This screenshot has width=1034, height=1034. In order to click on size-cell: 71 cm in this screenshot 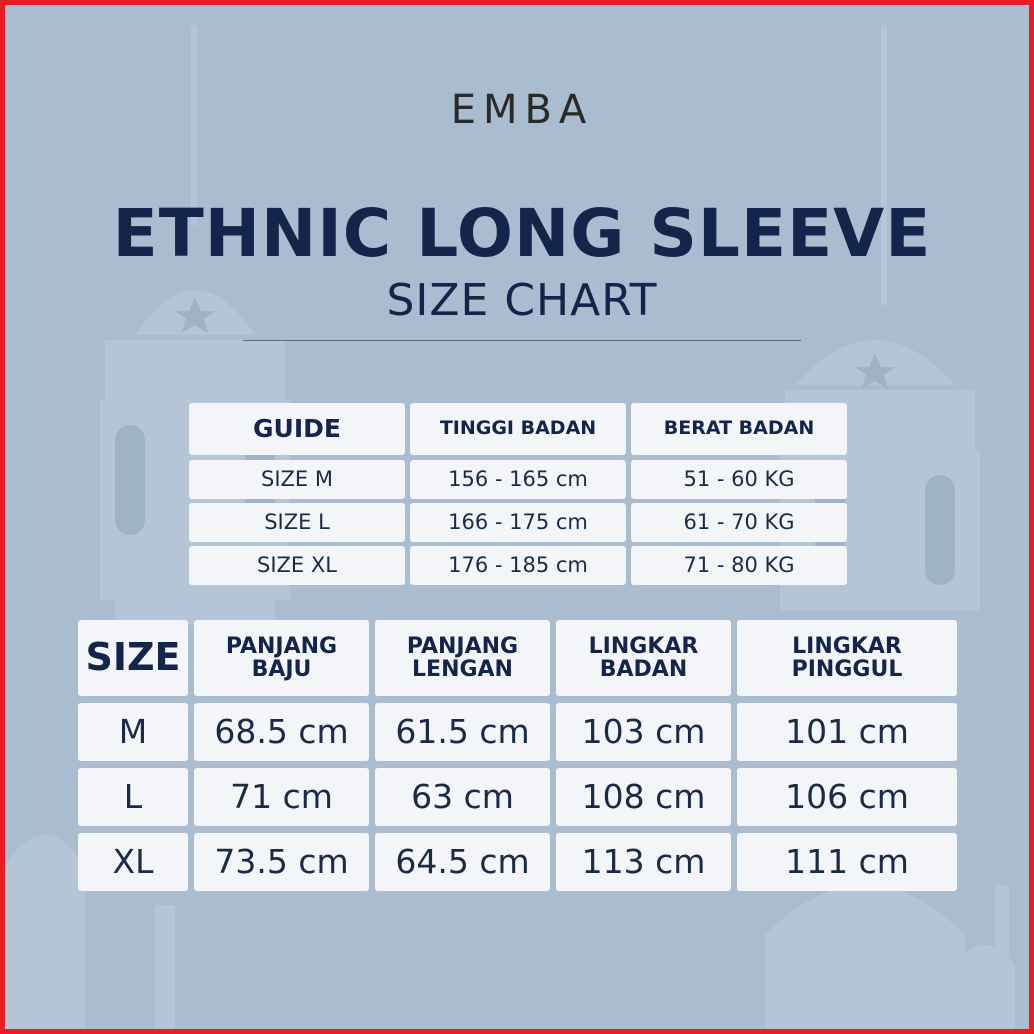, I will do `click(281, 797)`.